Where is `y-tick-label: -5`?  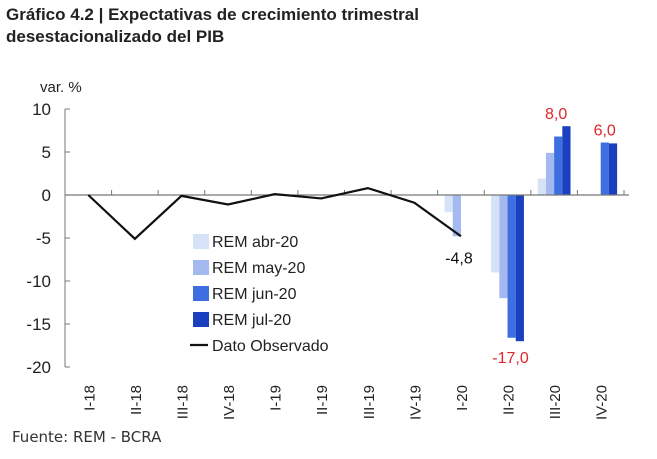 y-tick-label: -5 is located at coordinates (43, 238).